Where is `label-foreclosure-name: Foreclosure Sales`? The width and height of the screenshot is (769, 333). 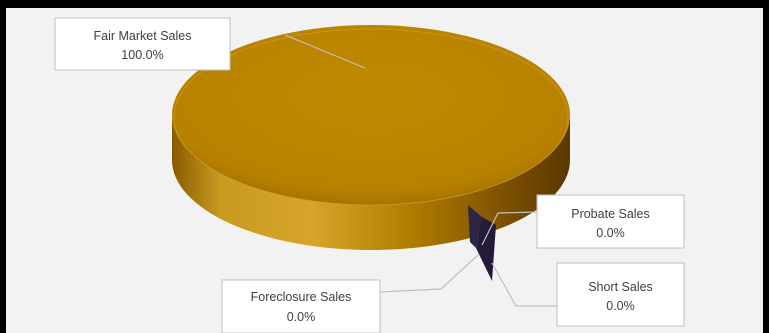
label-foreclosure-name: Foreclosure Sales is located at coordinates (301, 297).